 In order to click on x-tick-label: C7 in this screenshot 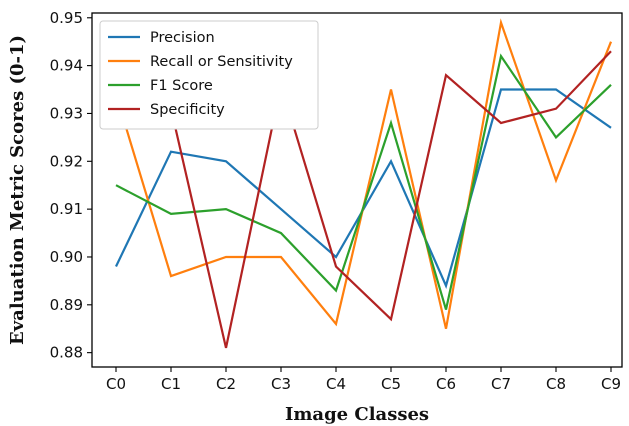, I will do `click(501, 384)`.